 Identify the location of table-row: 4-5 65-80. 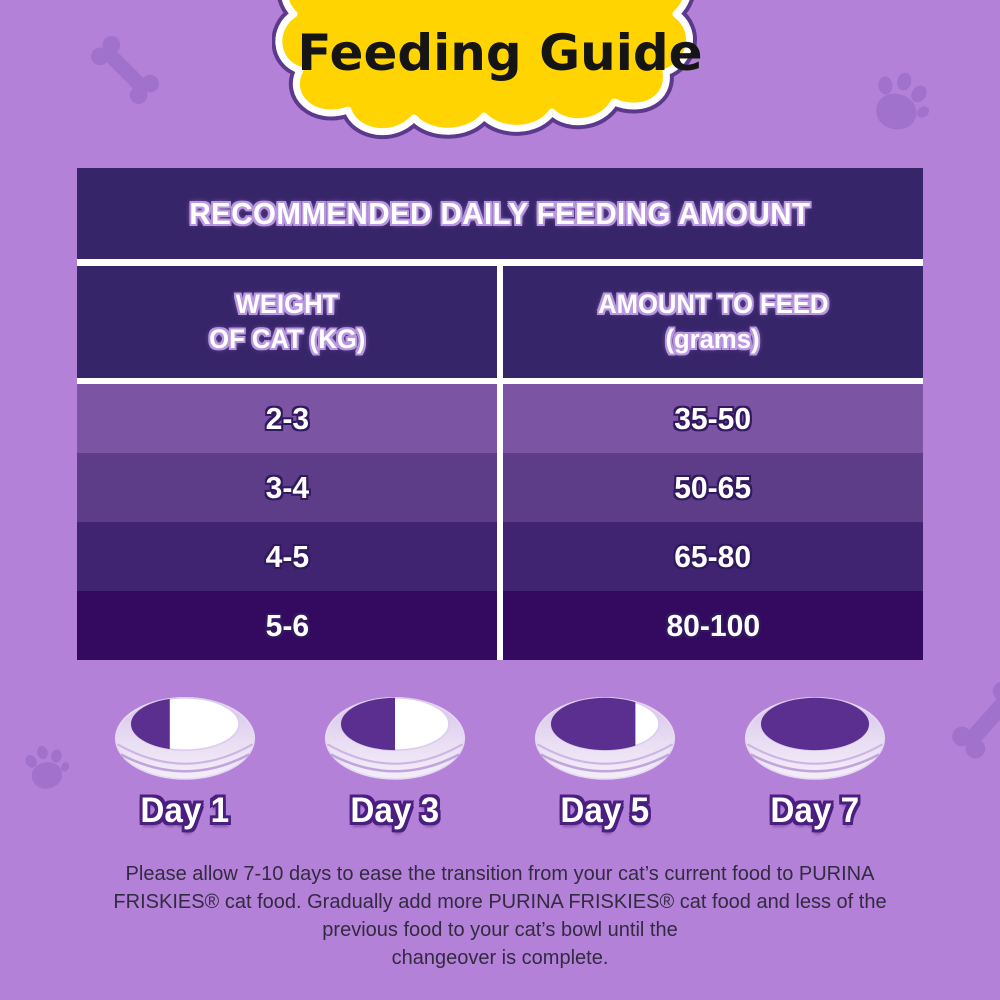
(500, 556).